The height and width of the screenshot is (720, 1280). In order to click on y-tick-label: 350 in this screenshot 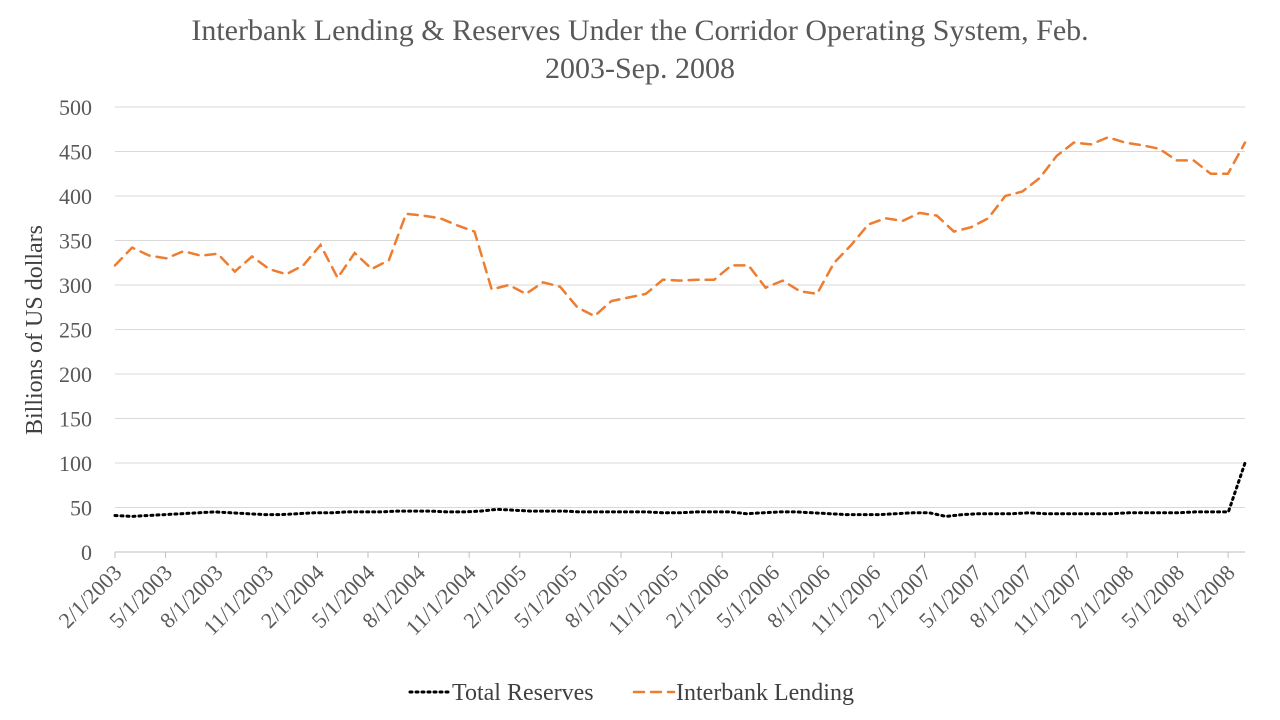, I will do `click(75, 241)`.